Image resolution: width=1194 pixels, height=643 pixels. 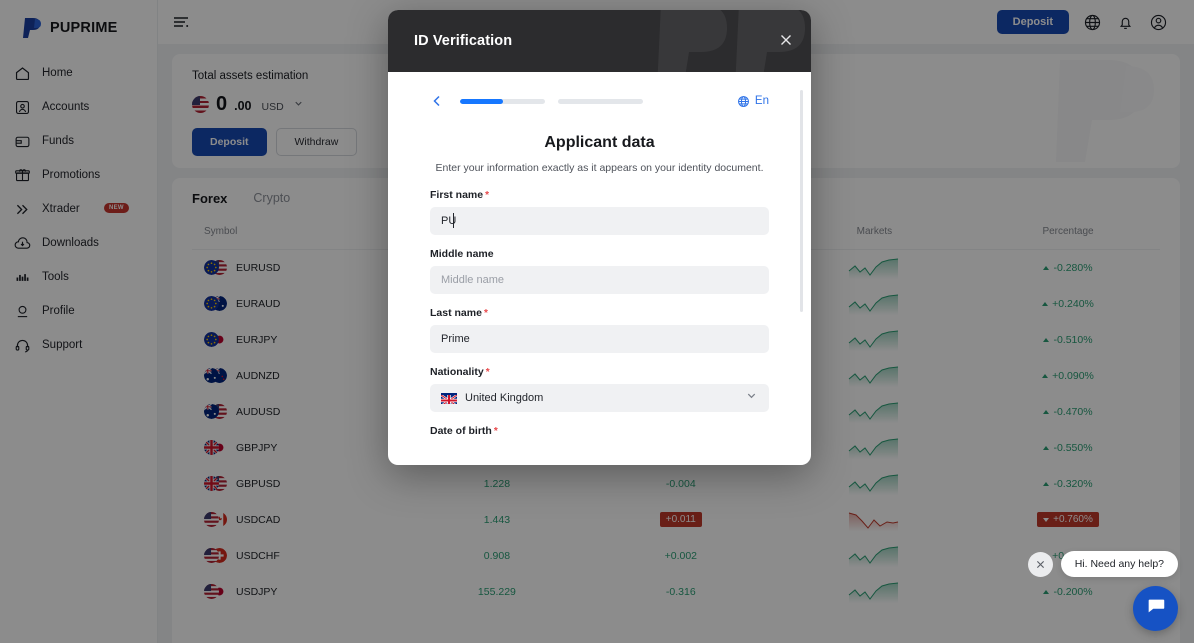 I want to click on sidebar-item-label: Home, so click(x=57, y=73).